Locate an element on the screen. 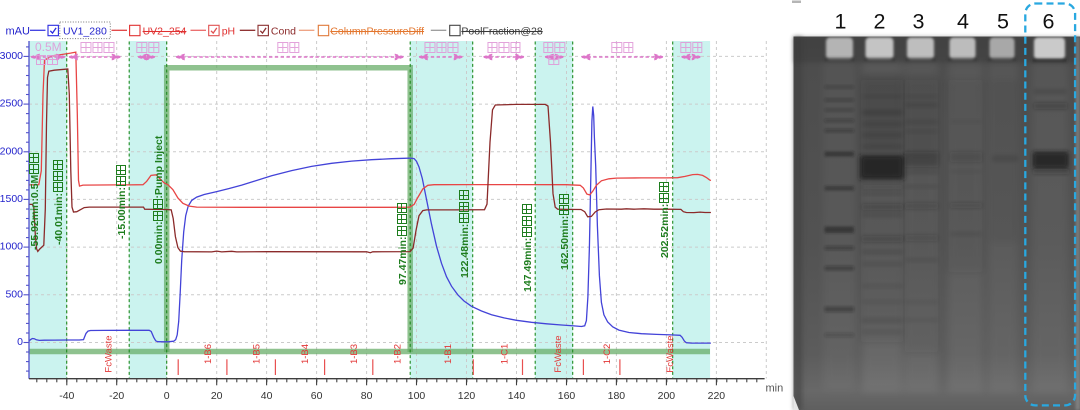 The image size is (1080, 410). svg-text: 1-C1 is located at coordinates (505, 354).